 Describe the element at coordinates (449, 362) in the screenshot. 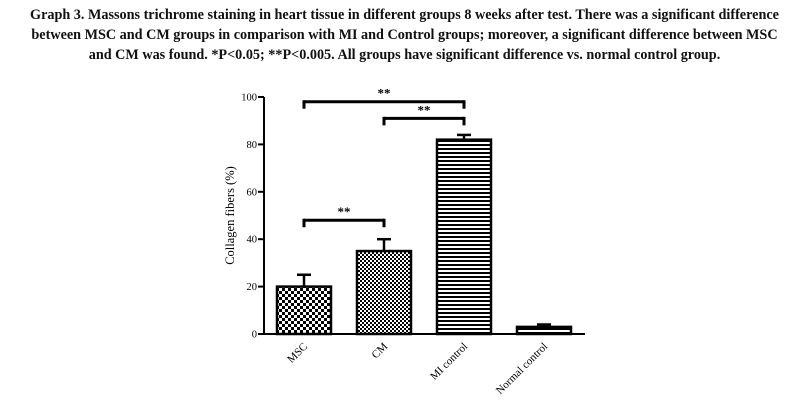

I see `x-tick-label: MI control` at that location.